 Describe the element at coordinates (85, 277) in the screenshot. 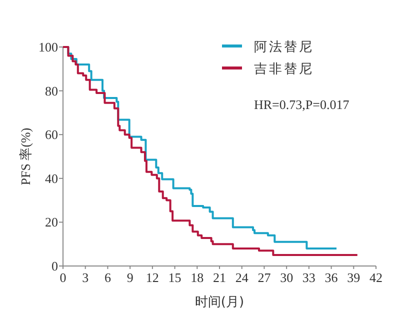

I see `x-tick-label: 3` at that location.